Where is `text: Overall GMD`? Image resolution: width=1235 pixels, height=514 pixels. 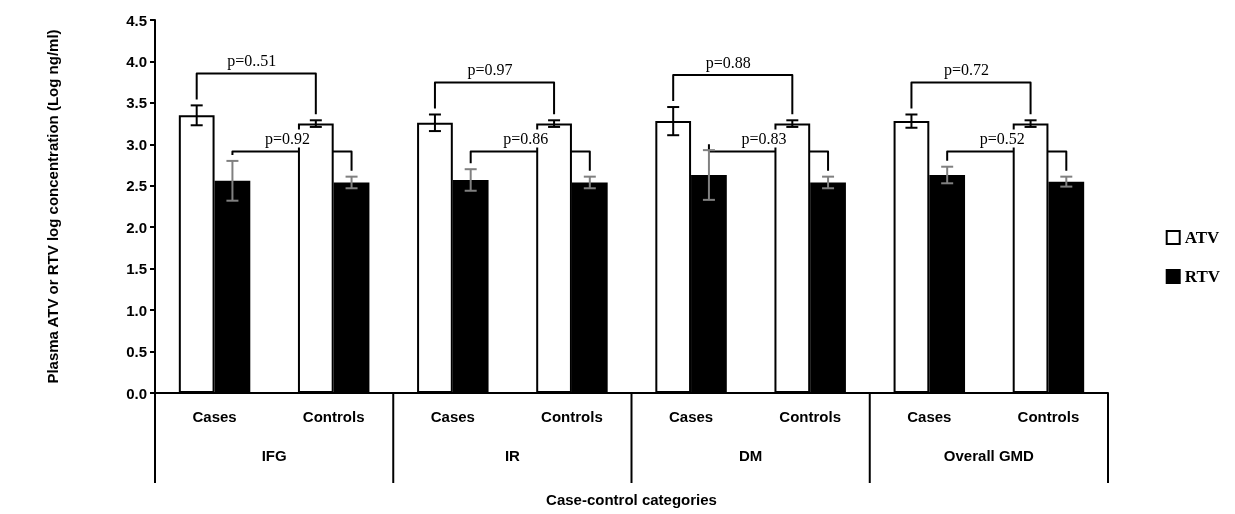
text: Overall GMD is located at coordinates (989, 455).